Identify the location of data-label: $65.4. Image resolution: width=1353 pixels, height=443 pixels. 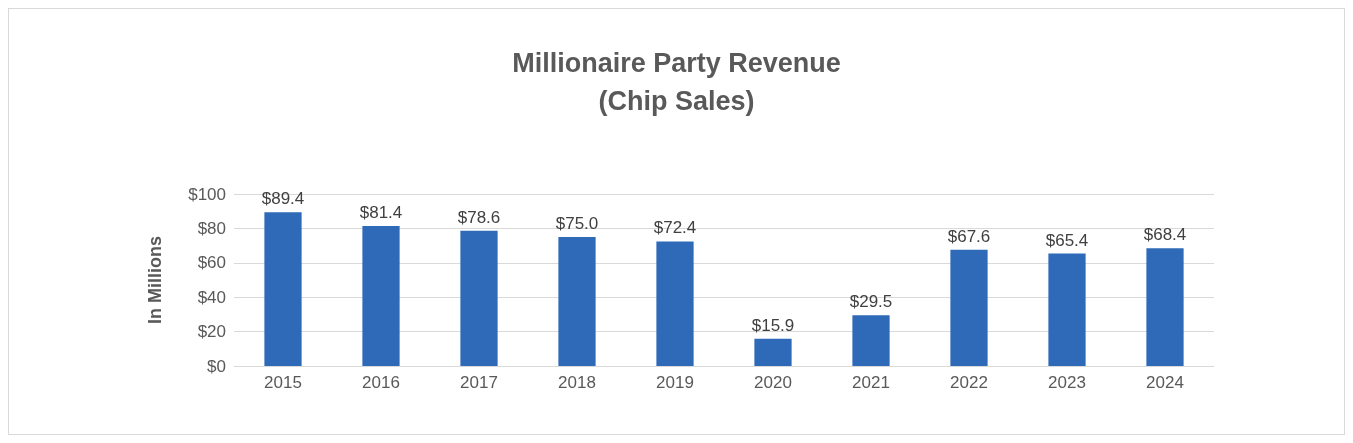
(1067, 240).